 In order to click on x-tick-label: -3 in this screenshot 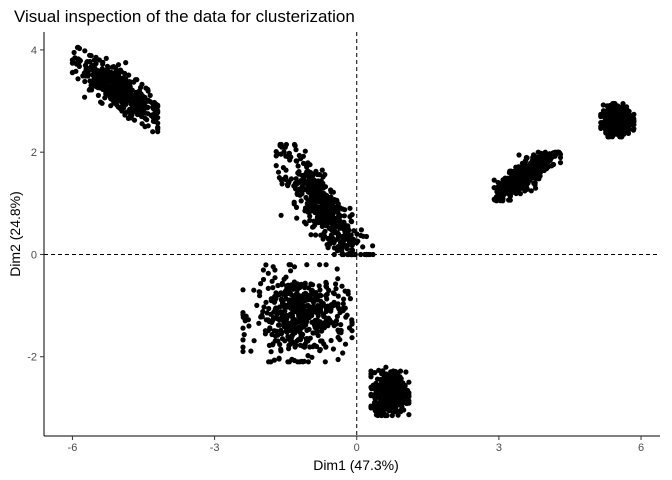, I will do `click(215, 448)`.